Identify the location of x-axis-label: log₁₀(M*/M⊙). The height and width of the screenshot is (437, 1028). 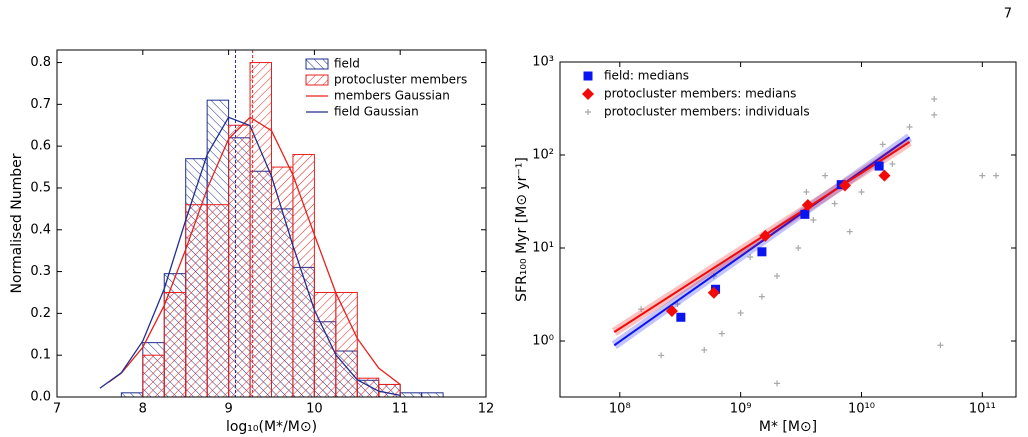
(271, 427).